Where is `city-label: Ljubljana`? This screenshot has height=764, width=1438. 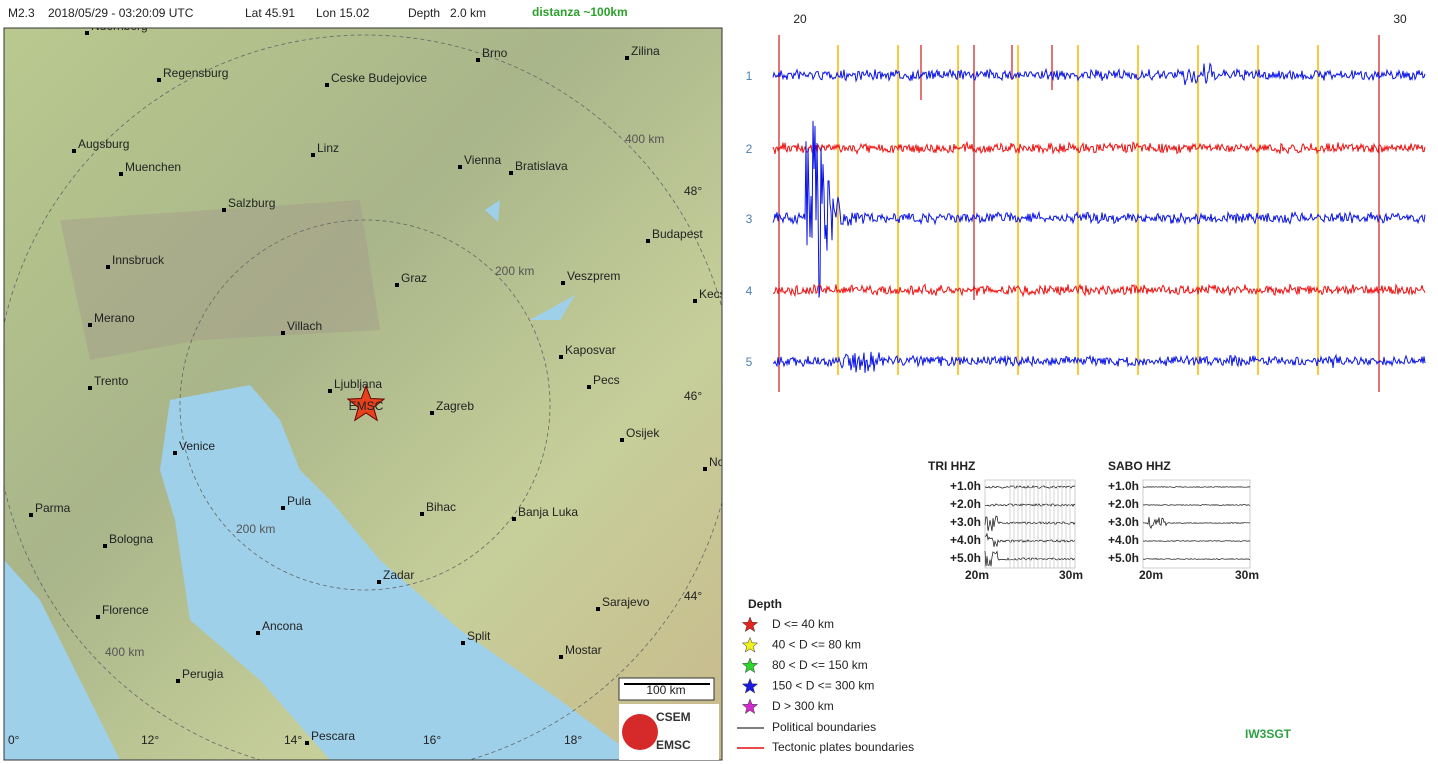 city-label: Ljubljana is located at coordinates (358, 384).